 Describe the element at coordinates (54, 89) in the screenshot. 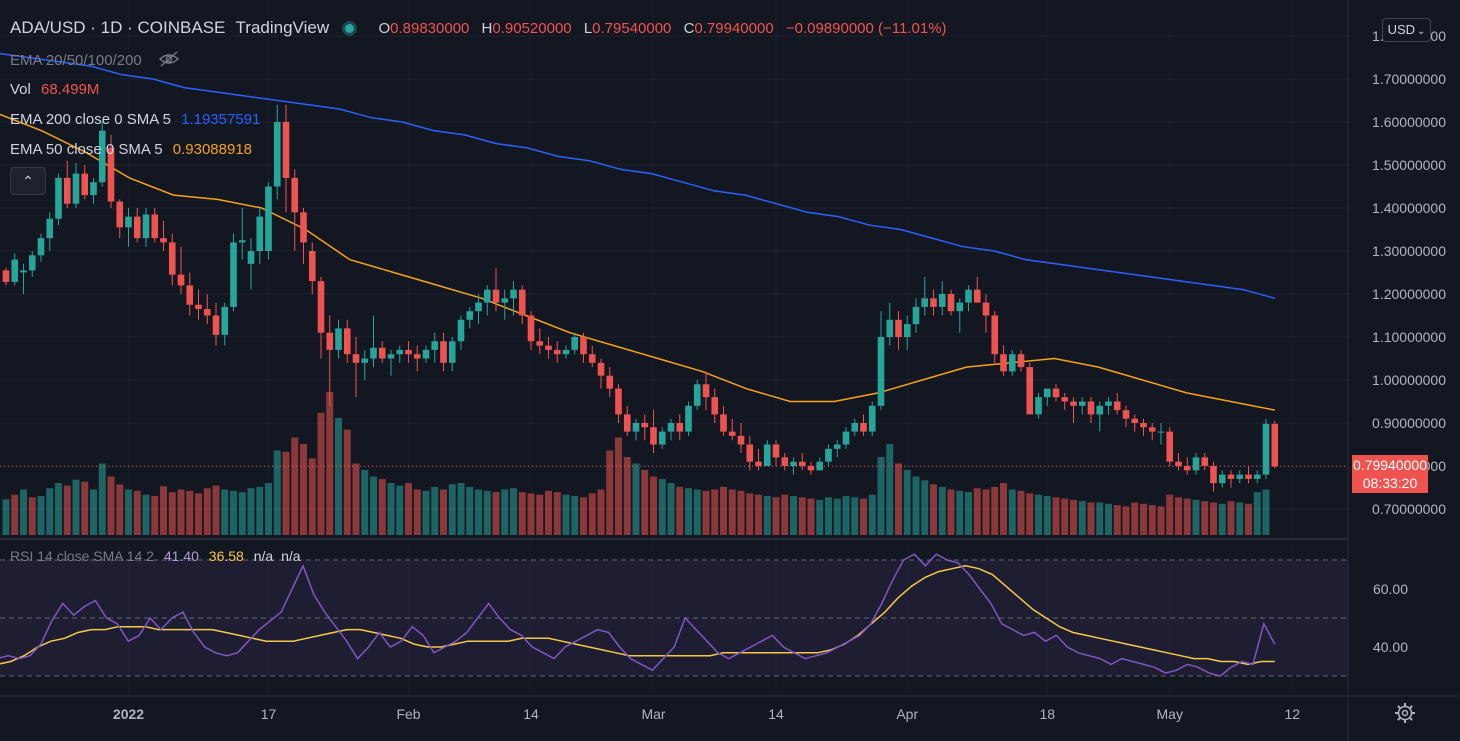

I see `volume-legend: Vol 68.499M` at that location.